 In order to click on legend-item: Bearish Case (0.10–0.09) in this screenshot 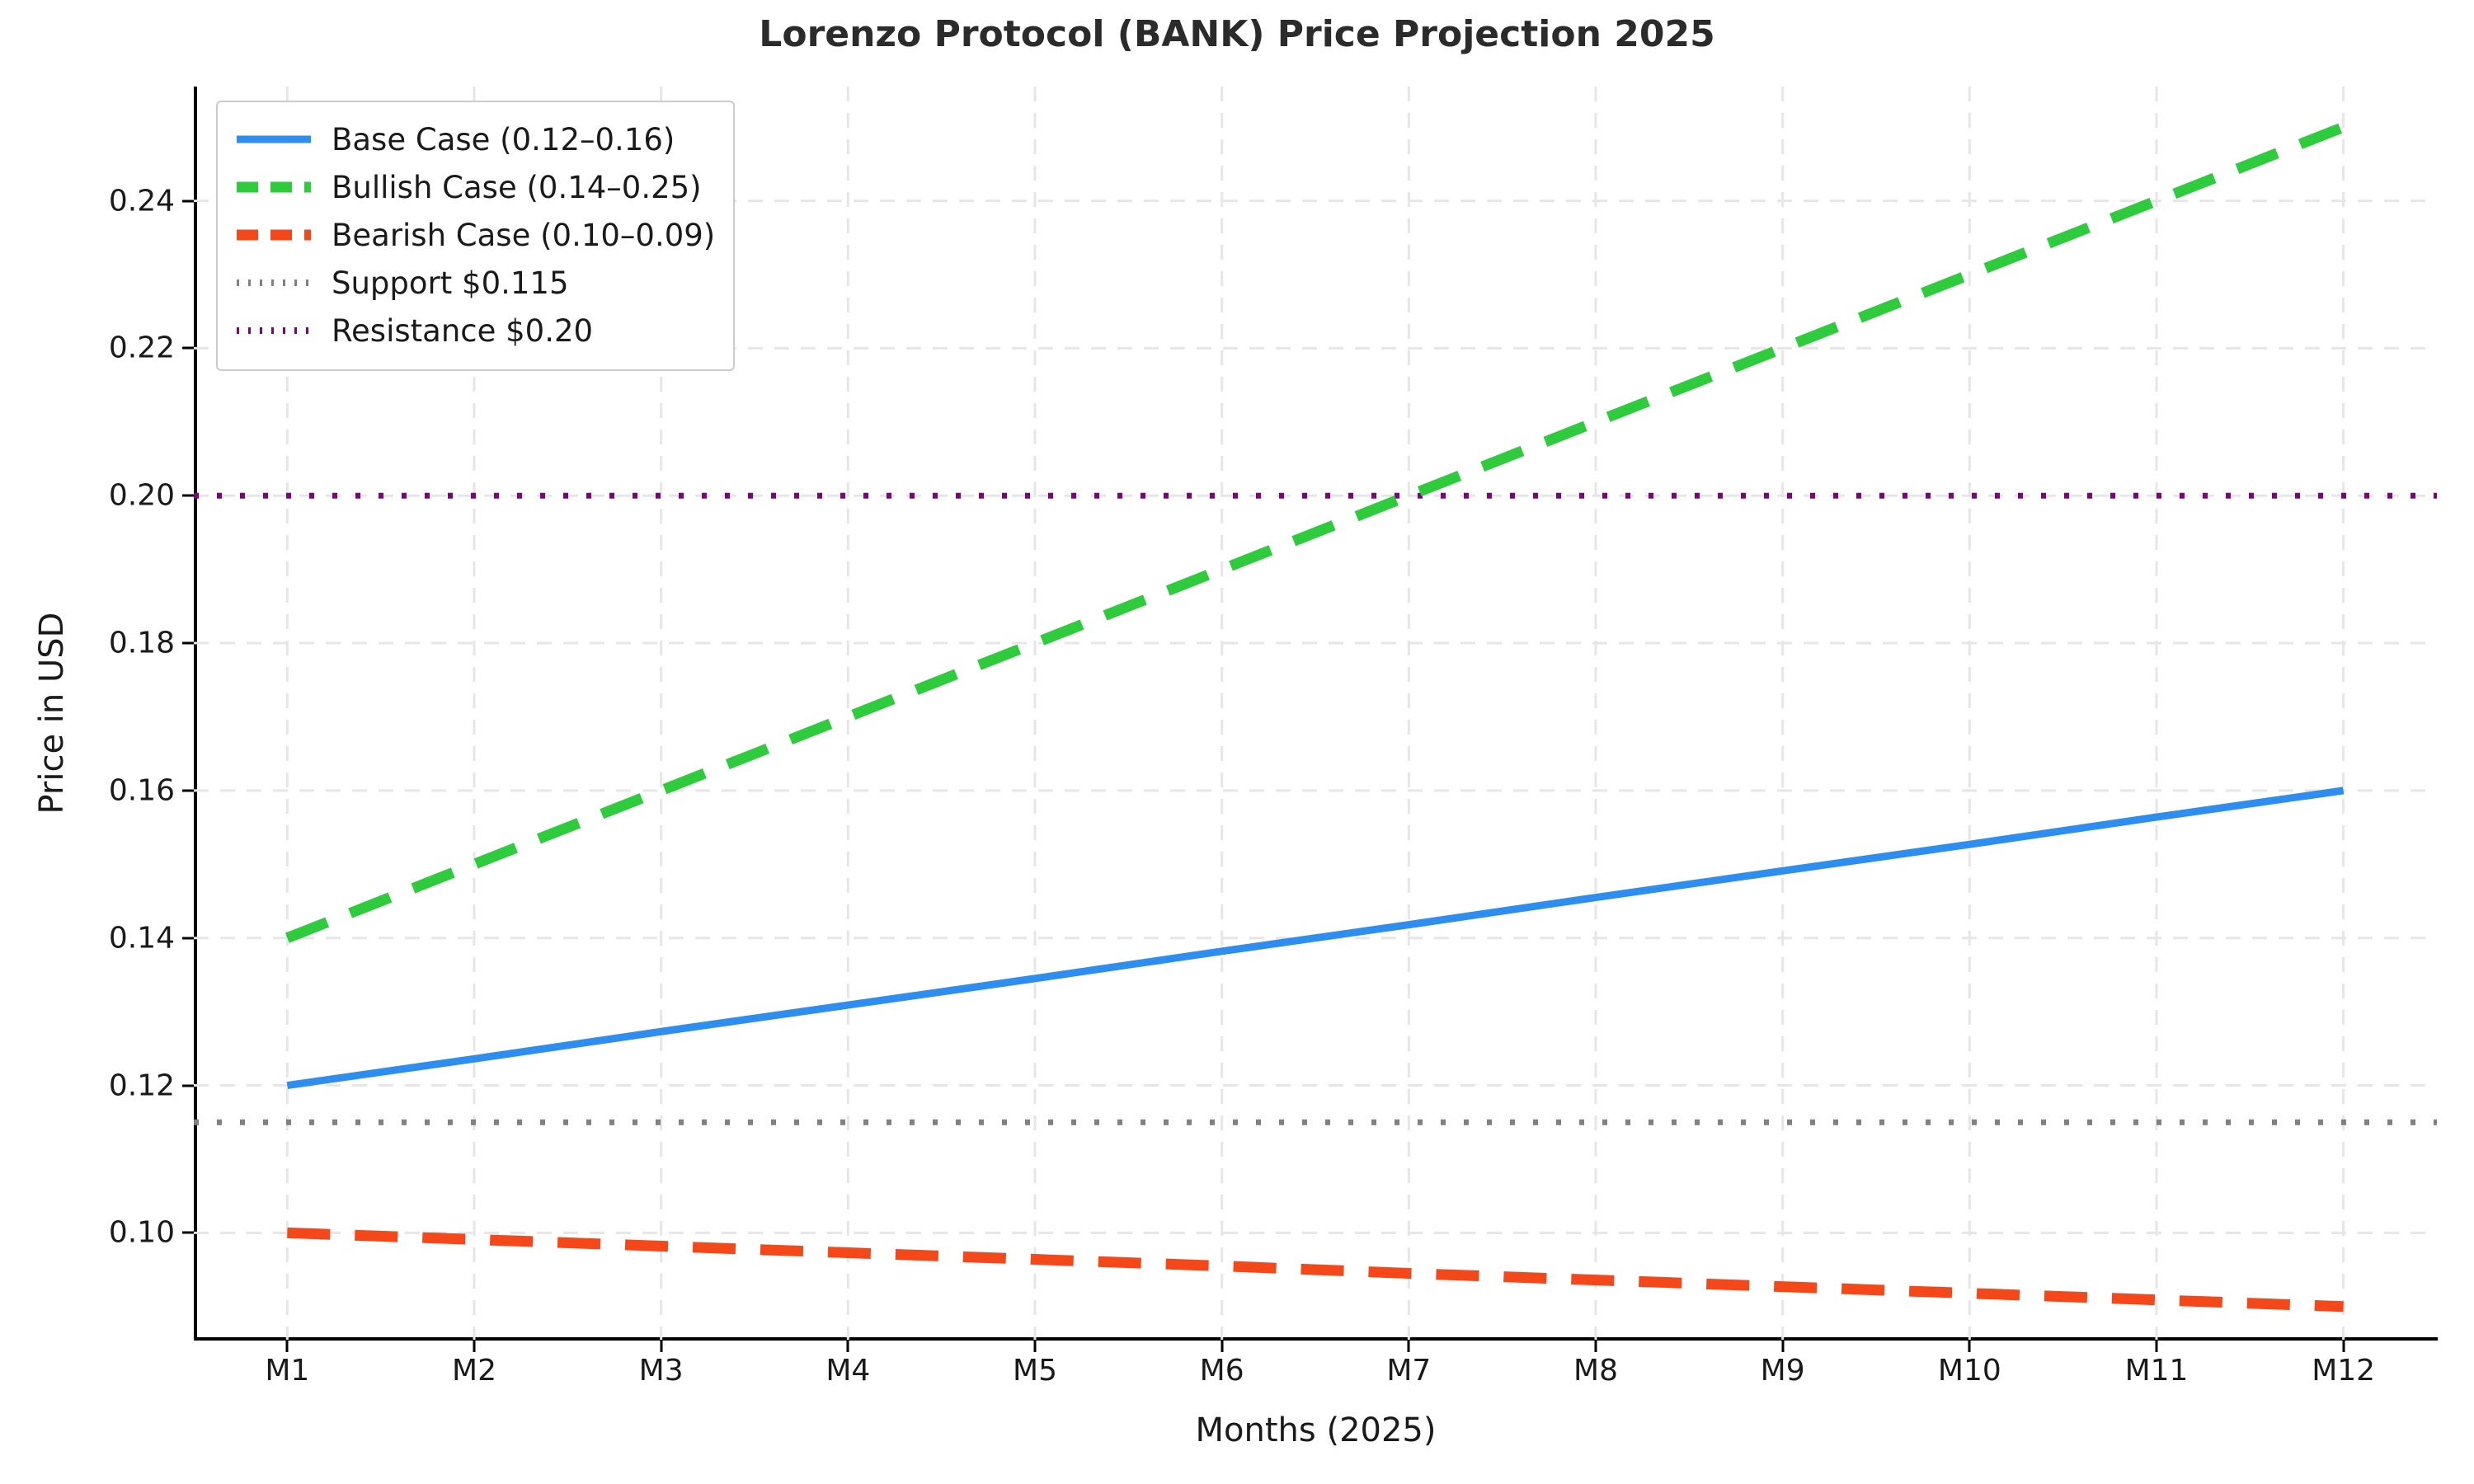, I will do `click(475, 235)`.